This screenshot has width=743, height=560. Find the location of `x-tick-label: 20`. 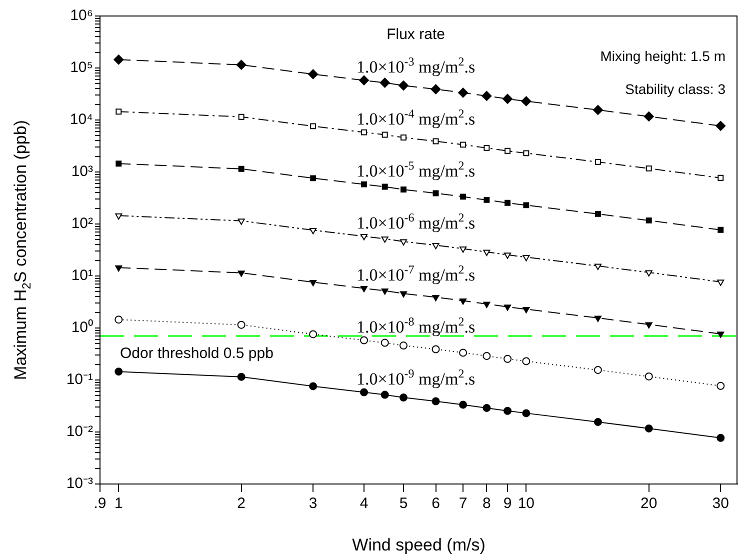

x-tick-label: 20 is located at coordinates (649, 503).